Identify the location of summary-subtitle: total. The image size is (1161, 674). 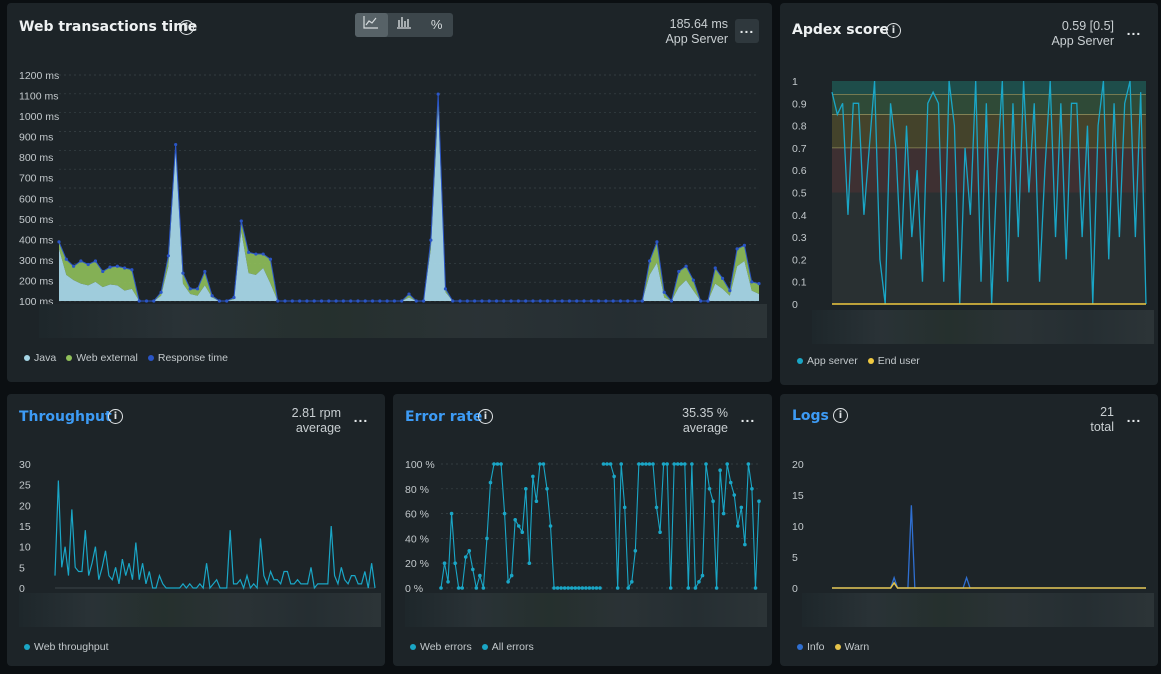
(1102, 427).